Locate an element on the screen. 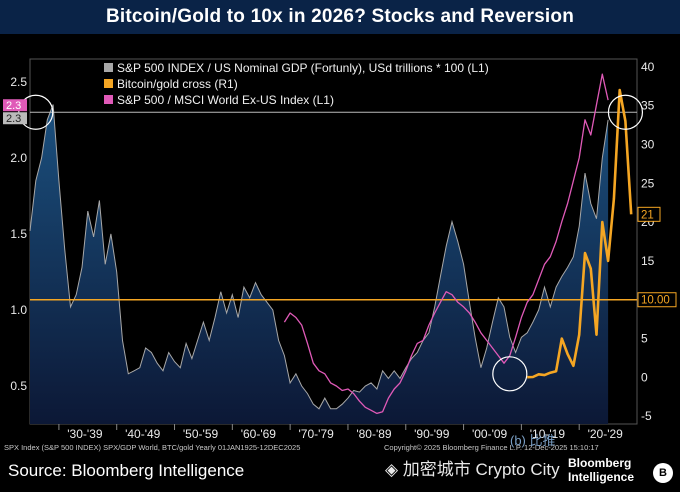 This screenshot has width=680, height=492. left-axis-tick: 1.5 is located at coordinates (18, 234).